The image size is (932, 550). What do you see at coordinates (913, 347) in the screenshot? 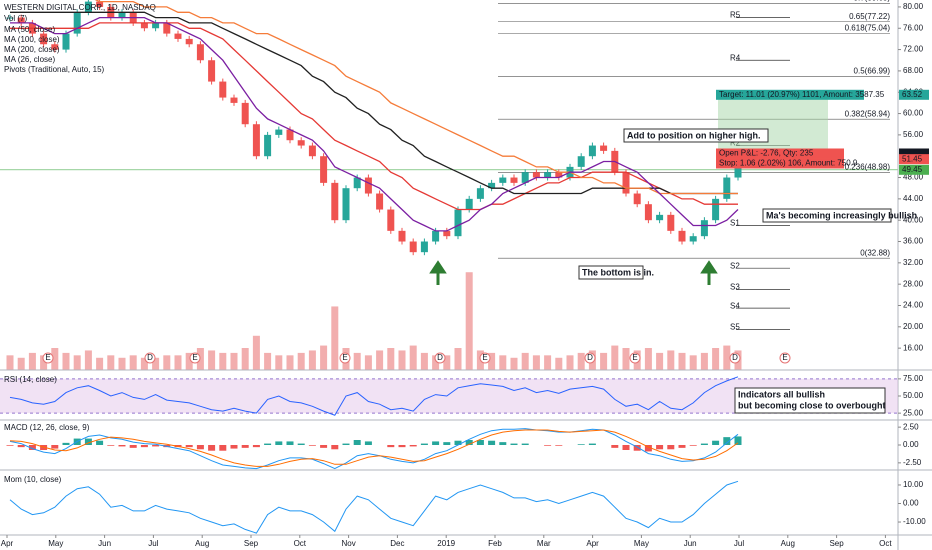
I see `y-tick-label: 16.00` at bounding box center [913, 347].